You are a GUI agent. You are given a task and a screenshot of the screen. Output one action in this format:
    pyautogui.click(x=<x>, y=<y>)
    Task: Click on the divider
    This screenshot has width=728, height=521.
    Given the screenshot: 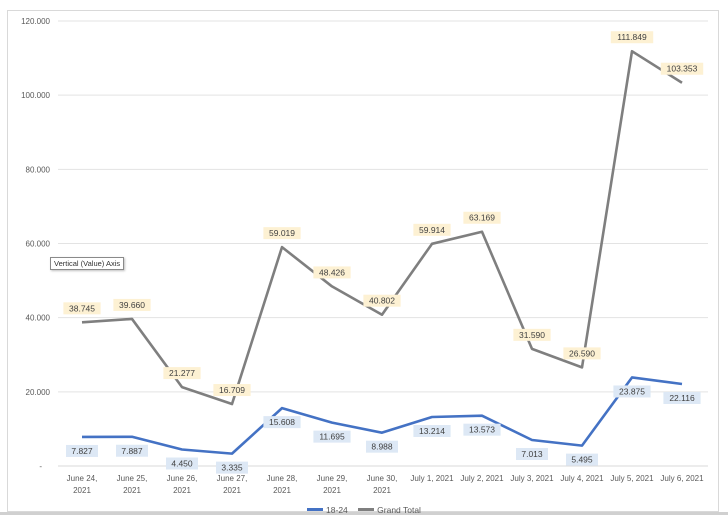 What is the action you would take?
    pyautogui.click(x=364, y=513)
    